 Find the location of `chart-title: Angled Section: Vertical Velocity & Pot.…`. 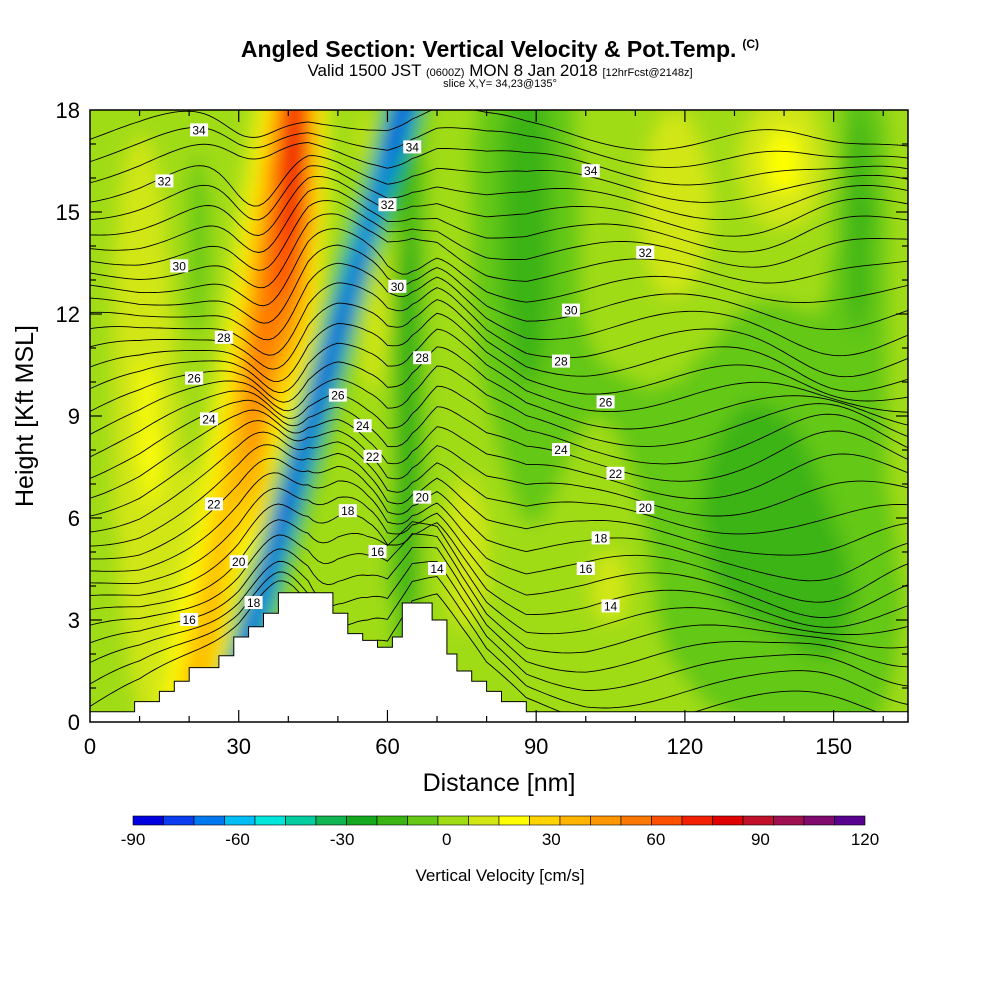

chart-title: Angled Section: Vertical Velocity & Pot.… is located at coordinates (500, 49).